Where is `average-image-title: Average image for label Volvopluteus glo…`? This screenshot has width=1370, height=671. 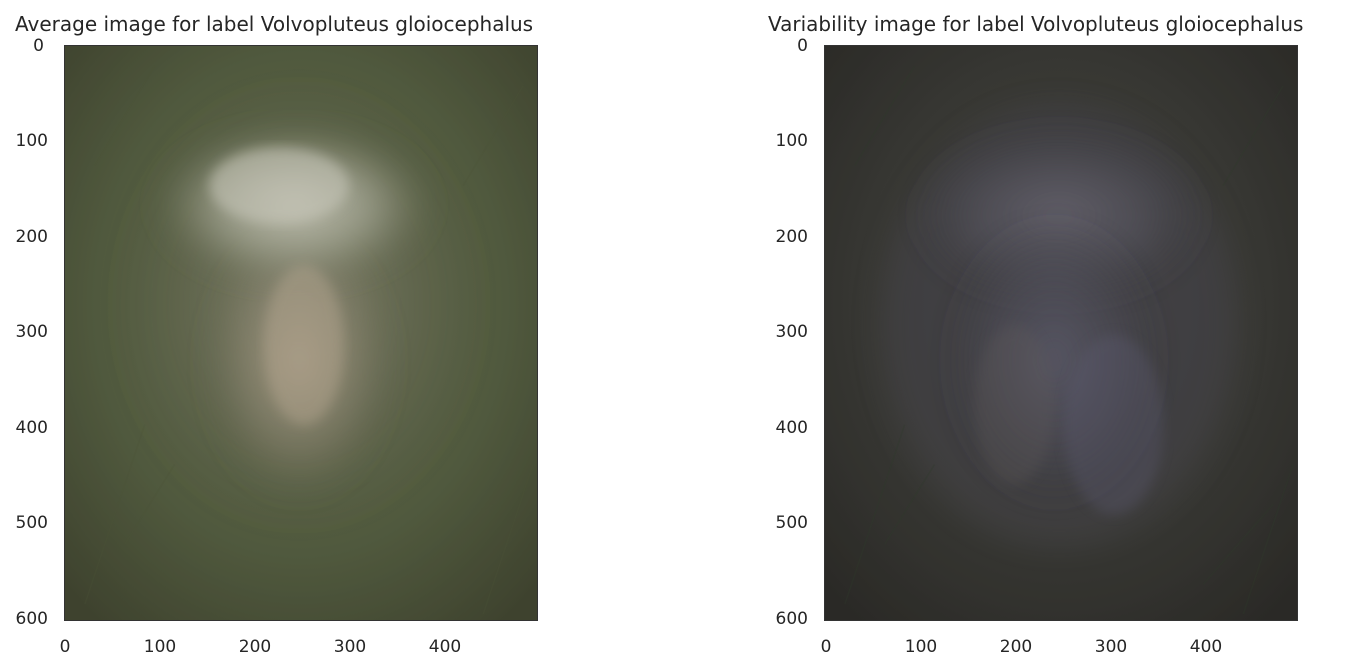 average-image-title: Average image for label Volvopluteus glo… is located at coordinates (274, 24).